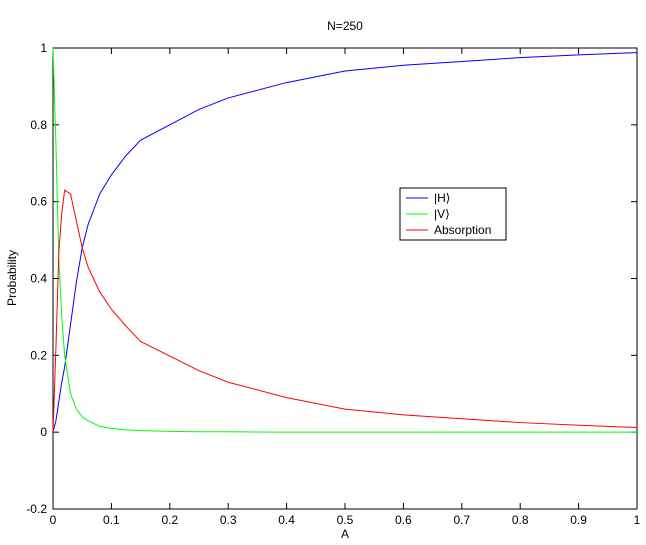  What do you see at coordinates (462, 230) in the screenshot?
I see `legend-label: Absorption` at bounding box center [462, 230].